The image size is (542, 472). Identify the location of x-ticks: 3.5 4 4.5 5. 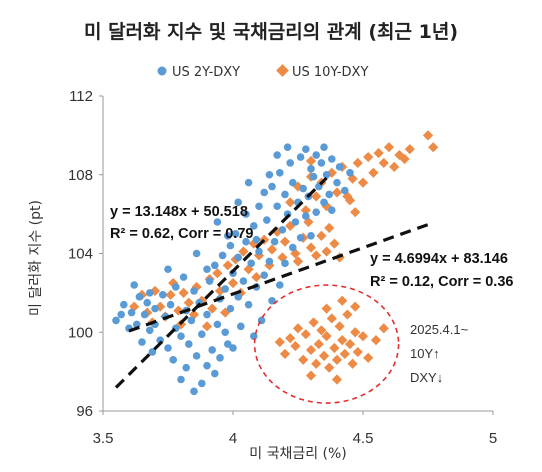
(295, 429).